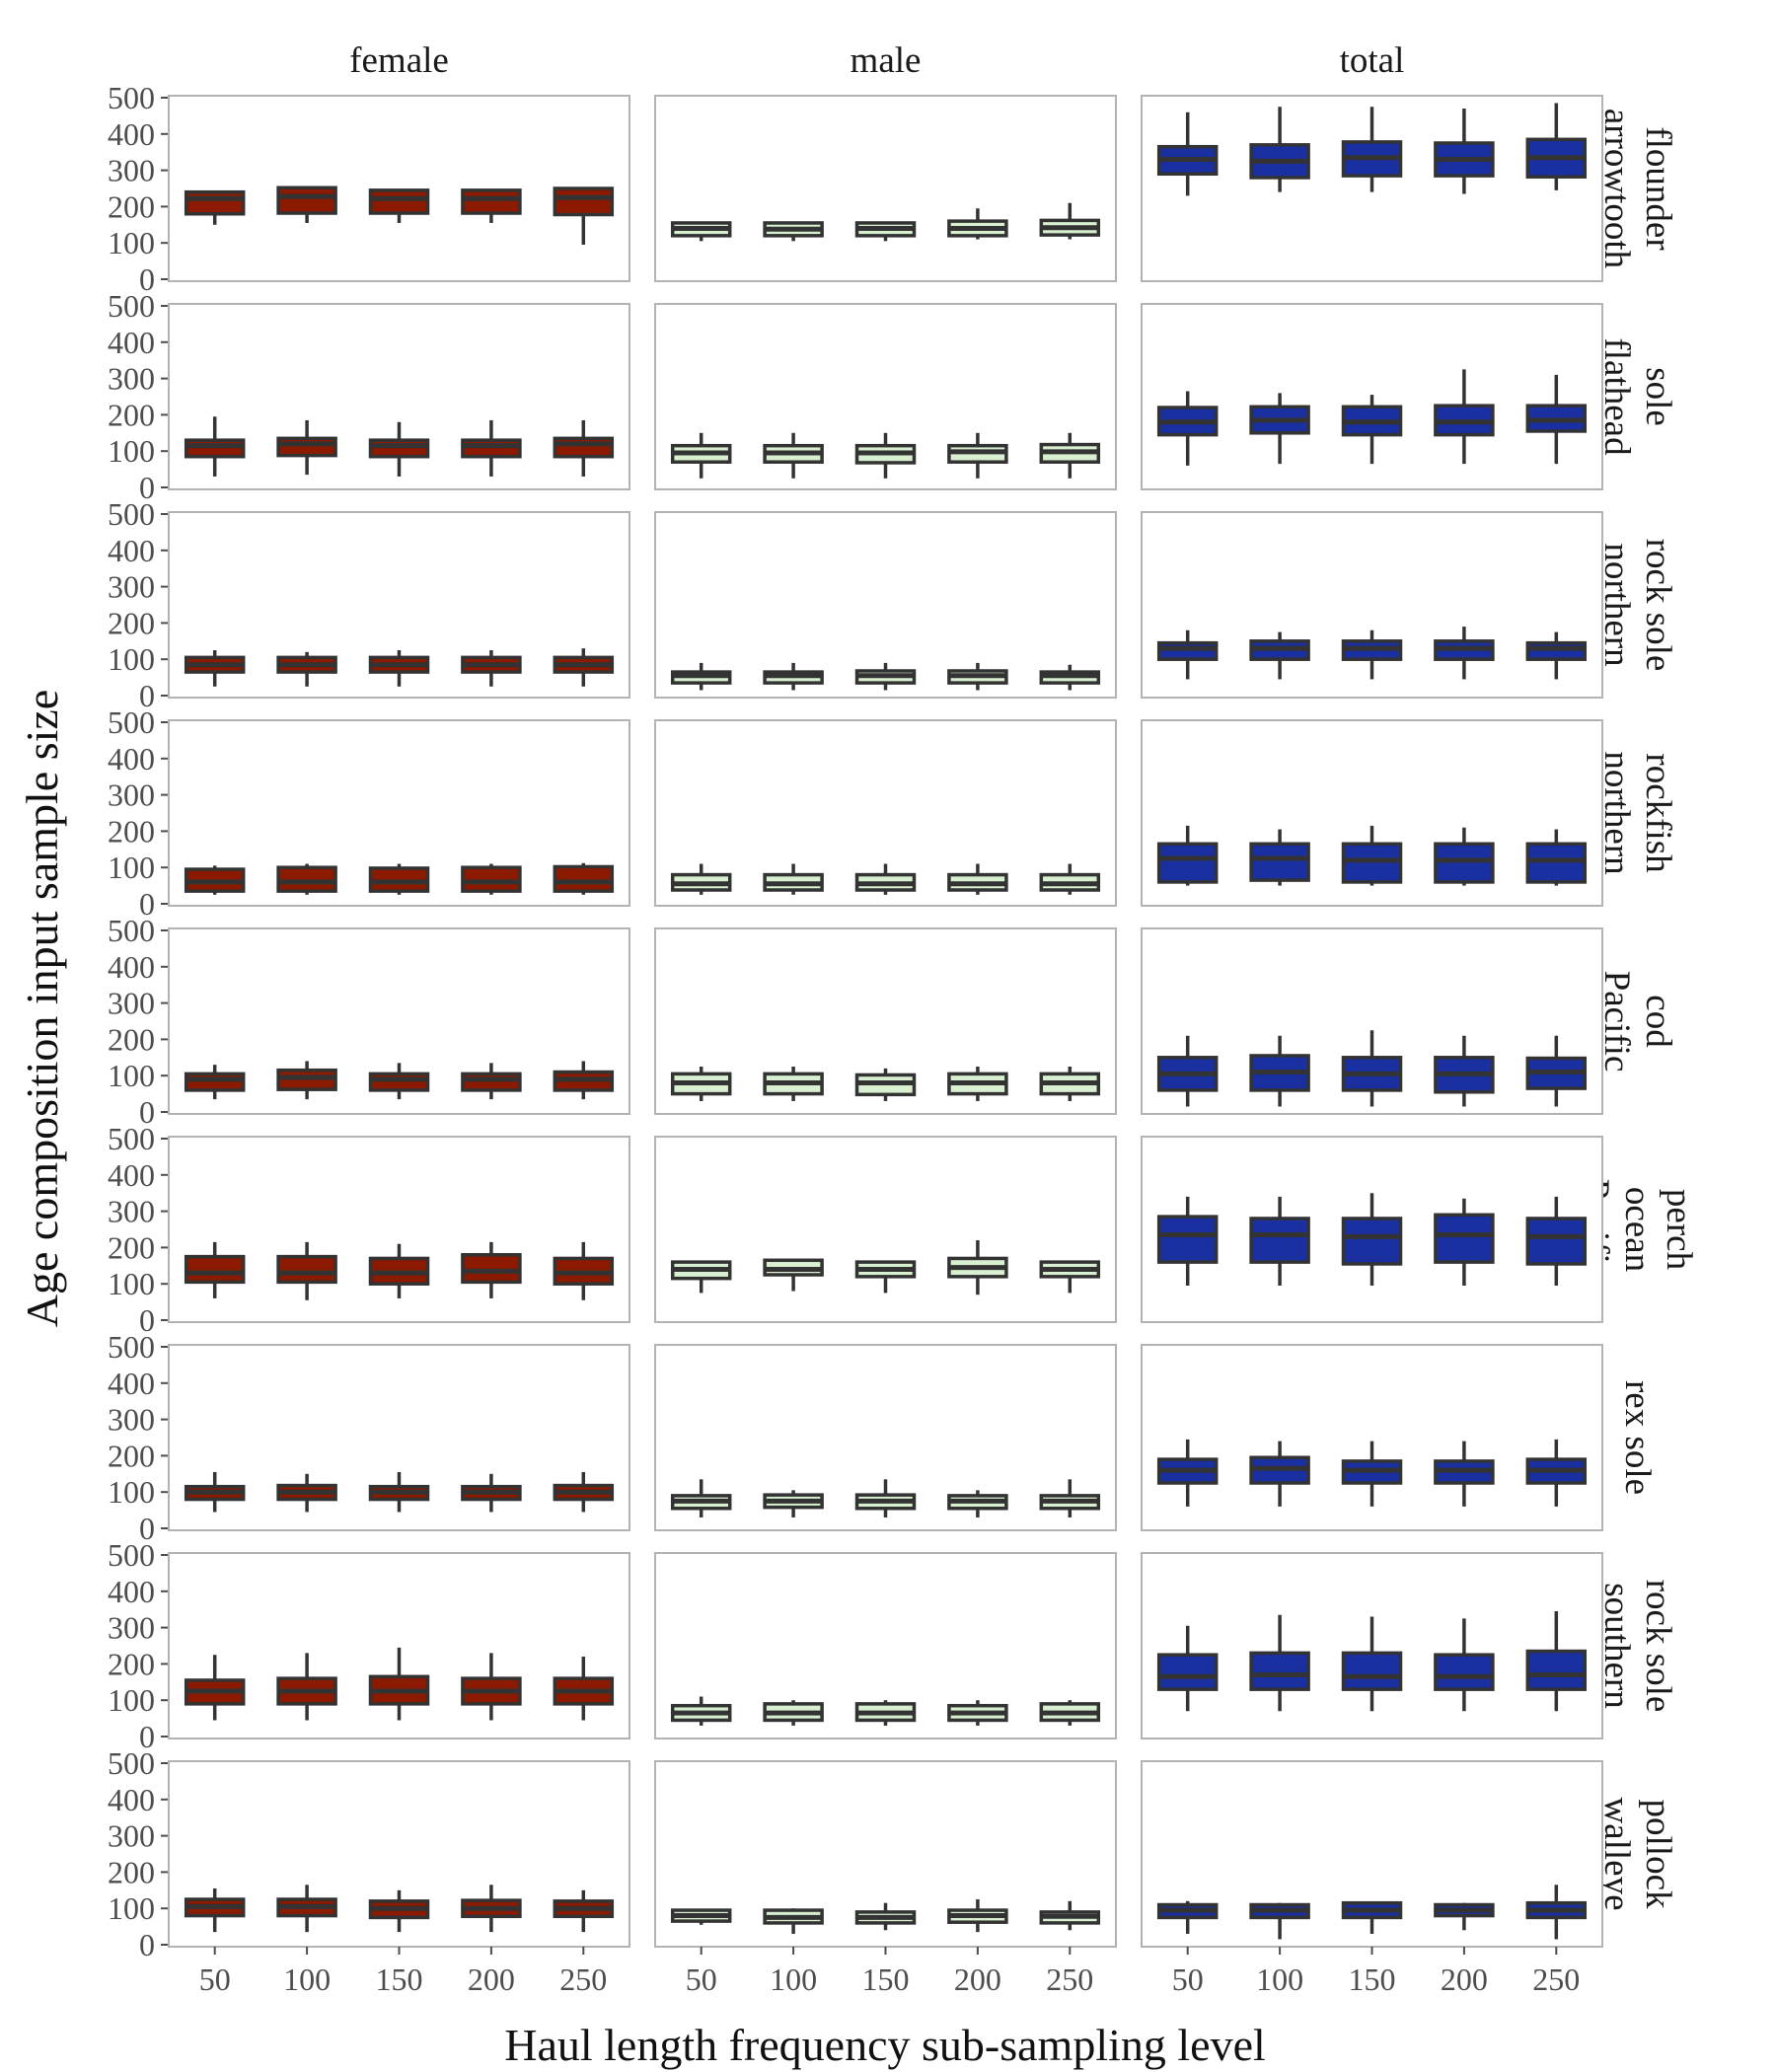 The width and height of the screenshot is (1776, 2072). I want to click on y-tick-label: 100, so click(131, 1284).